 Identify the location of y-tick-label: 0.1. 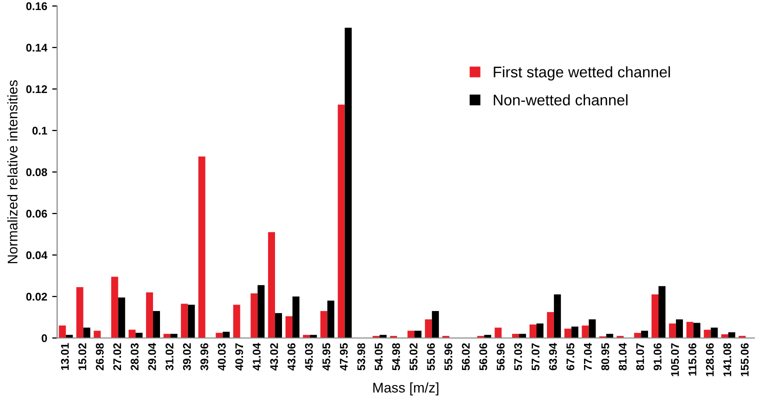
(40, 130).